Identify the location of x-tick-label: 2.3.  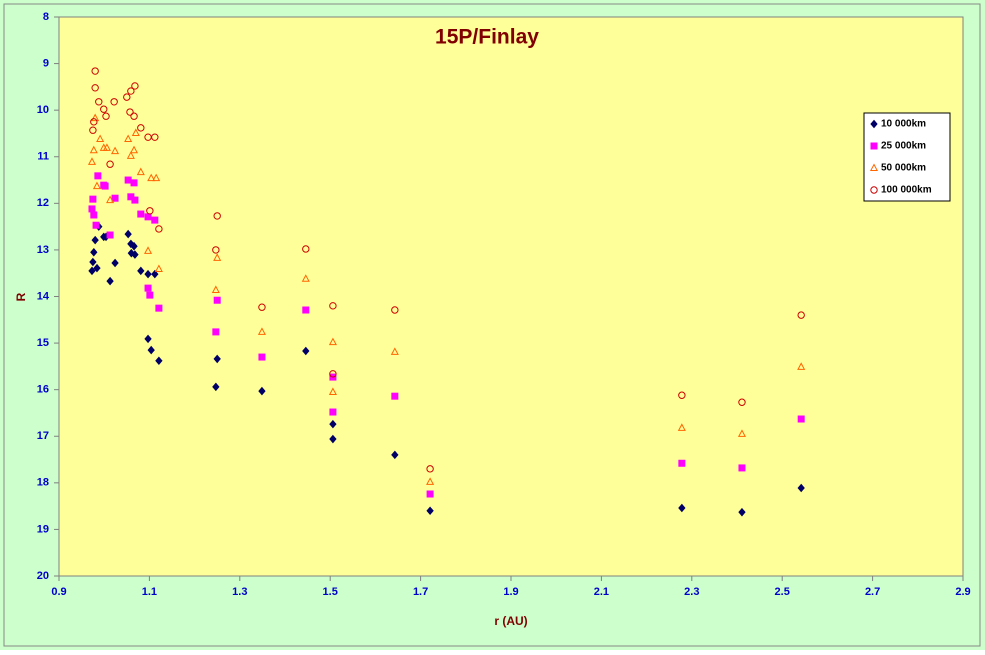
(691, 592).